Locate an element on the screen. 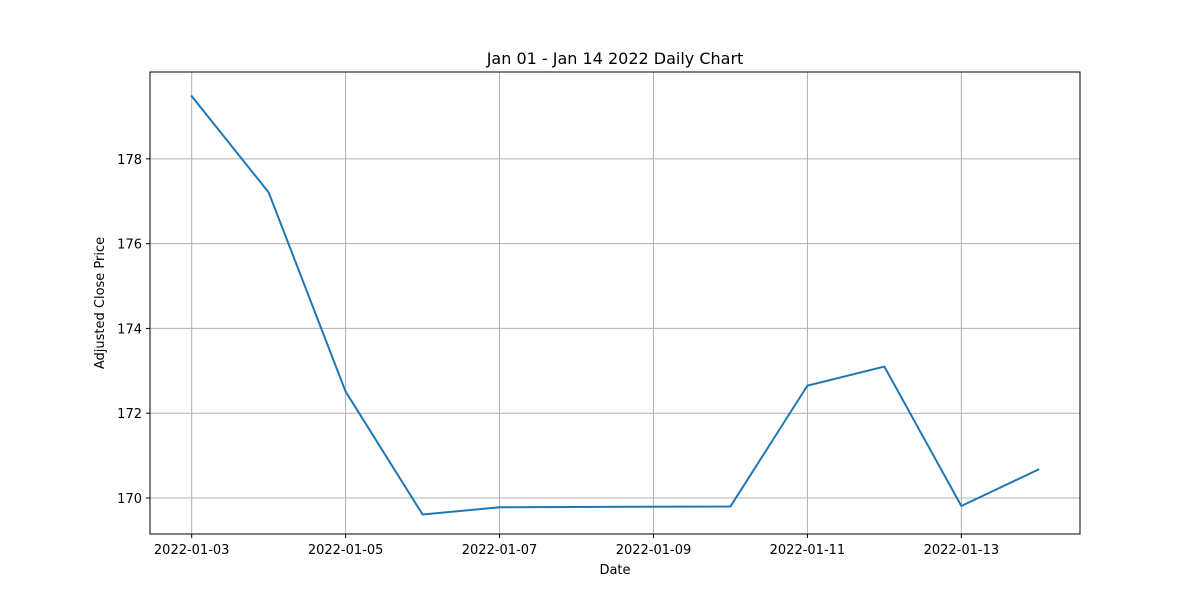 The height and width of the screenshot is (600, 1200). y-tick-label: 172 is located at coordinates (129, 414).